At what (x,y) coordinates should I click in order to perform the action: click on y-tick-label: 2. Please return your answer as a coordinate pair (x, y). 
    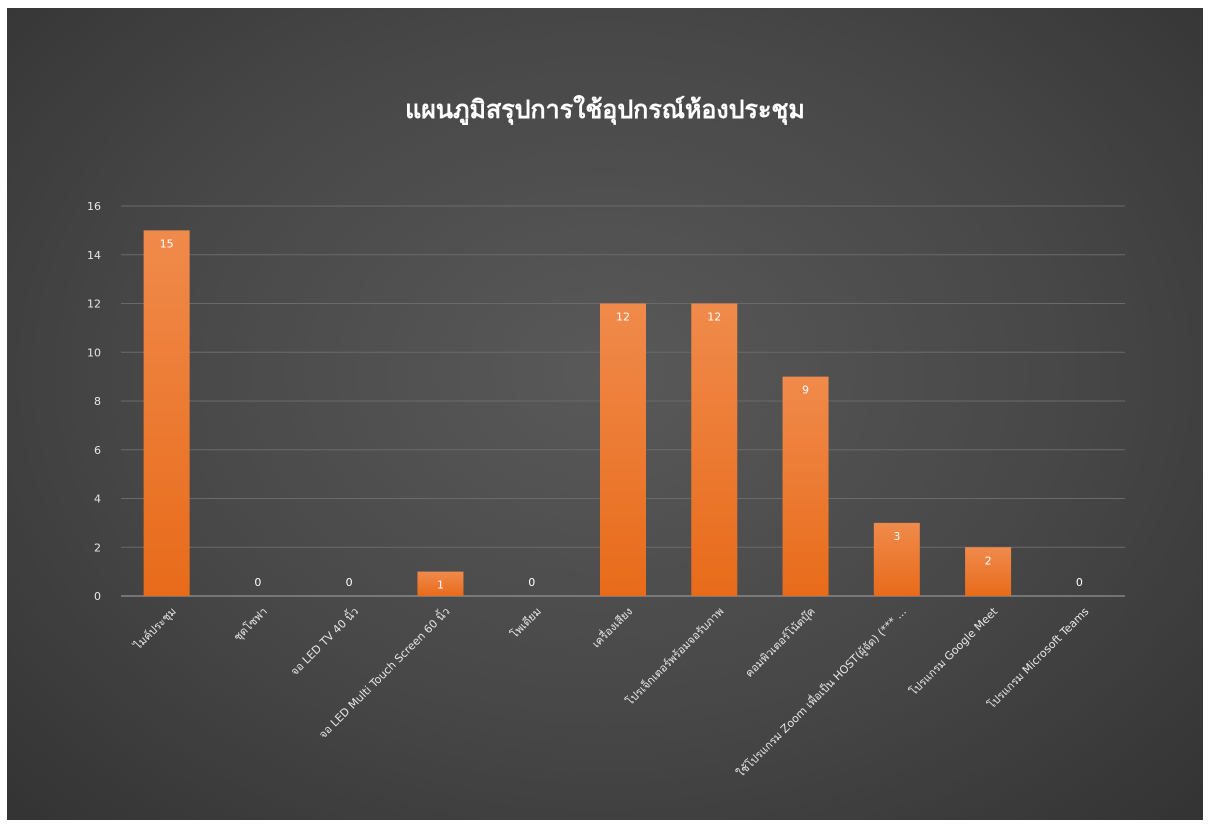
    Looking at the image, I should click on (97, 547).